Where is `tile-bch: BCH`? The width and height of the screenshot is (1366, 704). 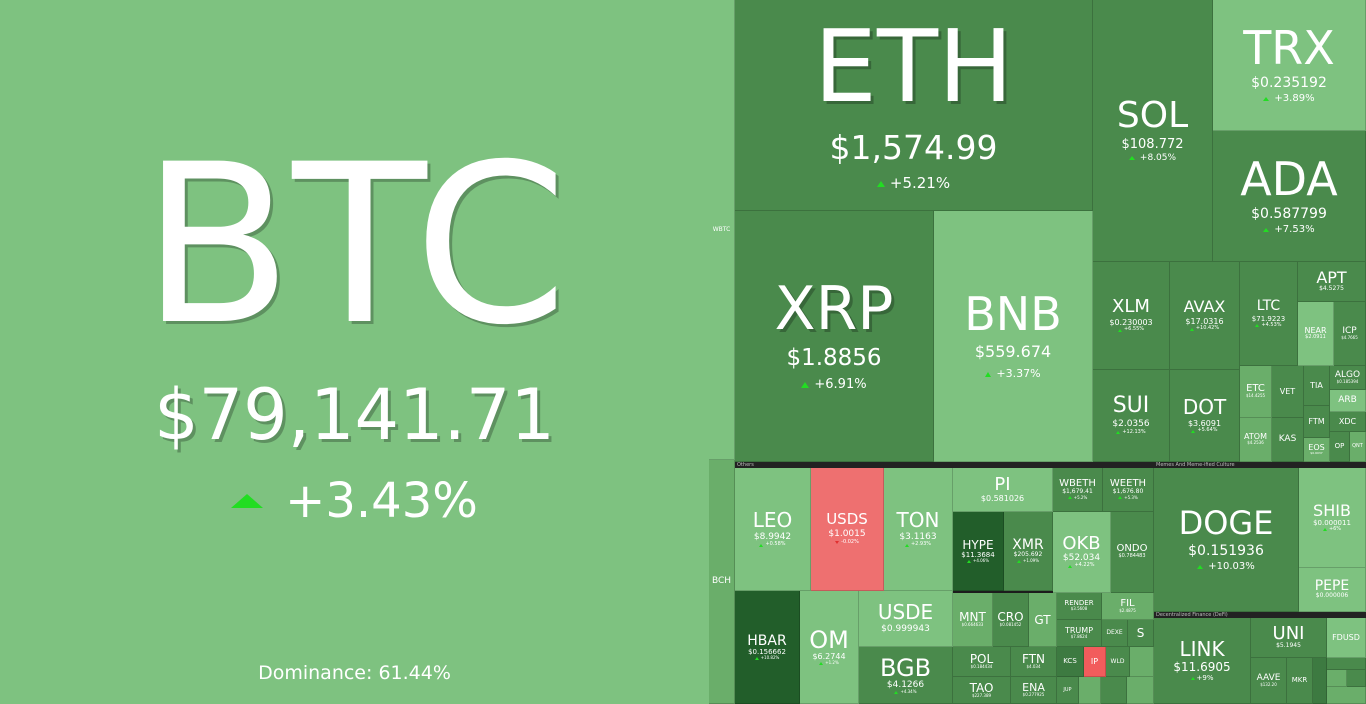
tile-bch: BCH is located at coordinates (722, 582).